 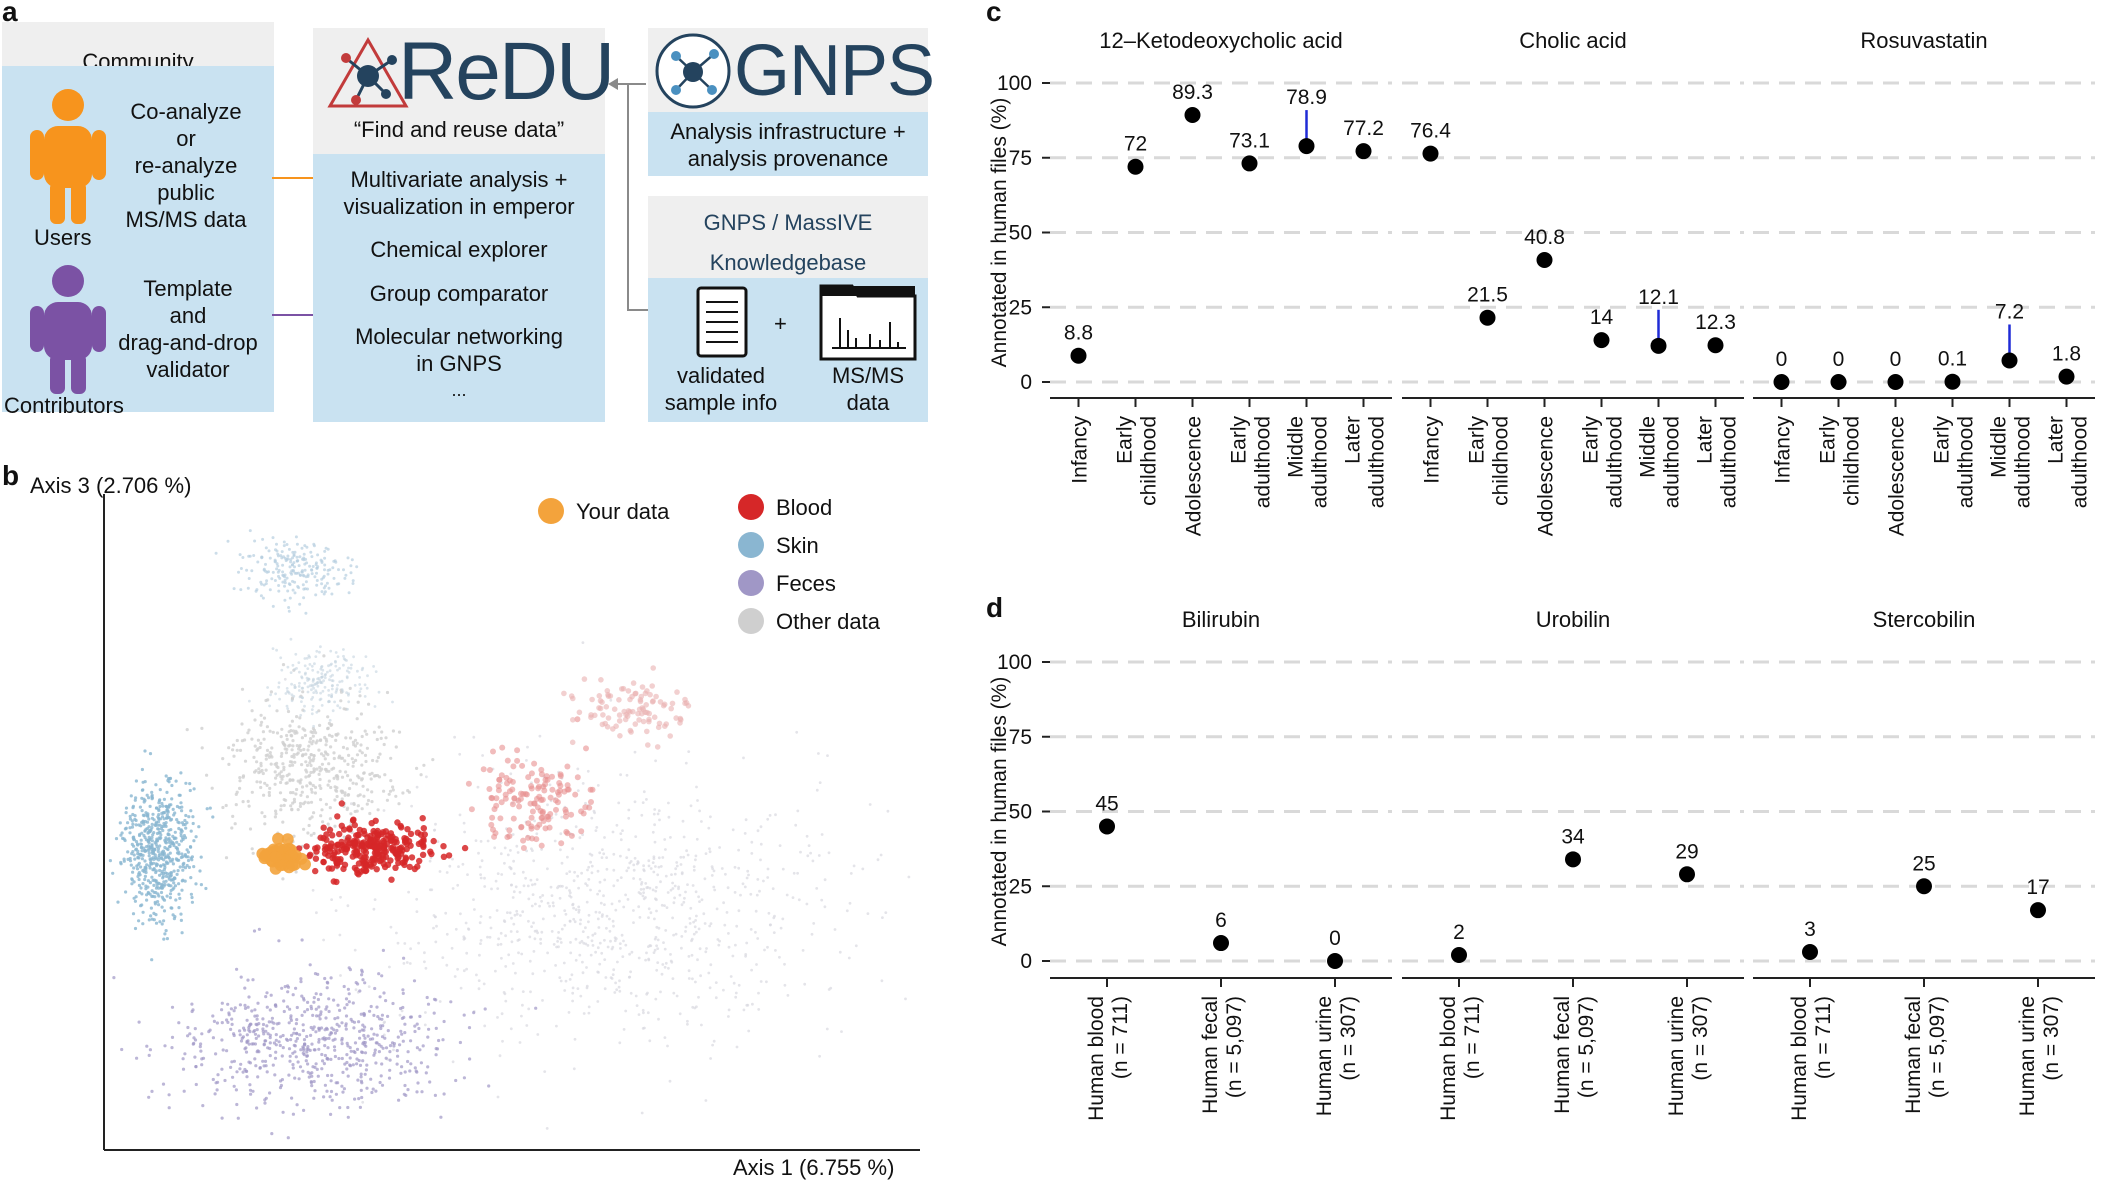 What do you see at coordinates (188, 369) in the screenshot?
I see `contrib-text-line: validator` at bounding box center [188, 369].